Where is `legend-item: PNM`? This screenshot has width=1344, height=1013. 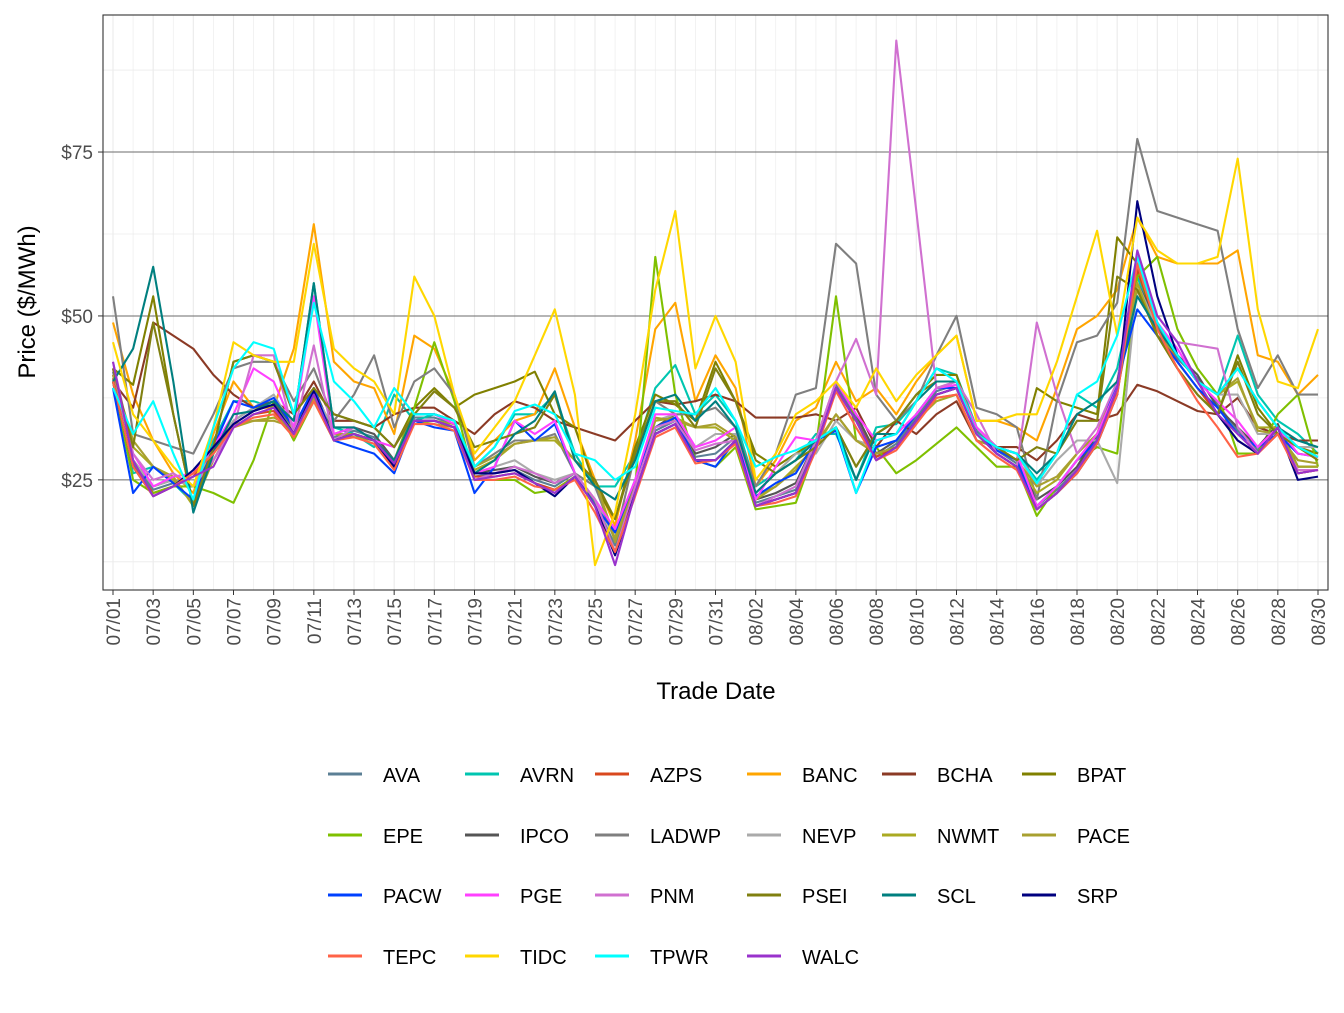
legend-item: PNM is located at coordinates (644, 897).